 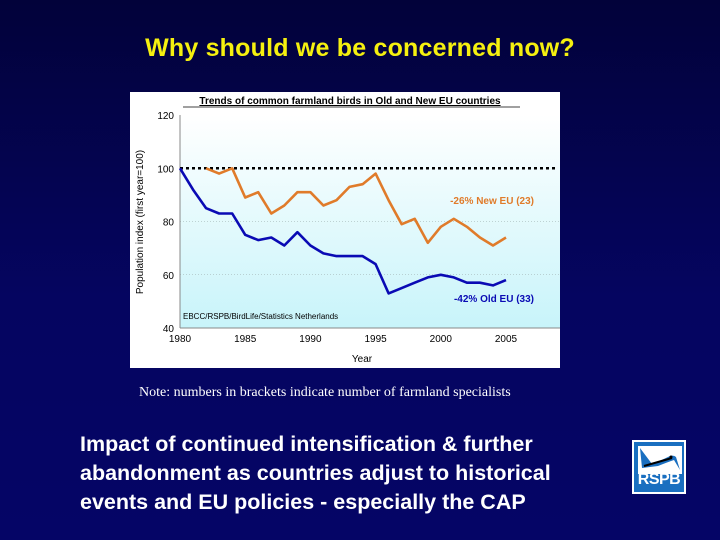 I want to click on y-tick-label: 100, so click(x=165, y=169).